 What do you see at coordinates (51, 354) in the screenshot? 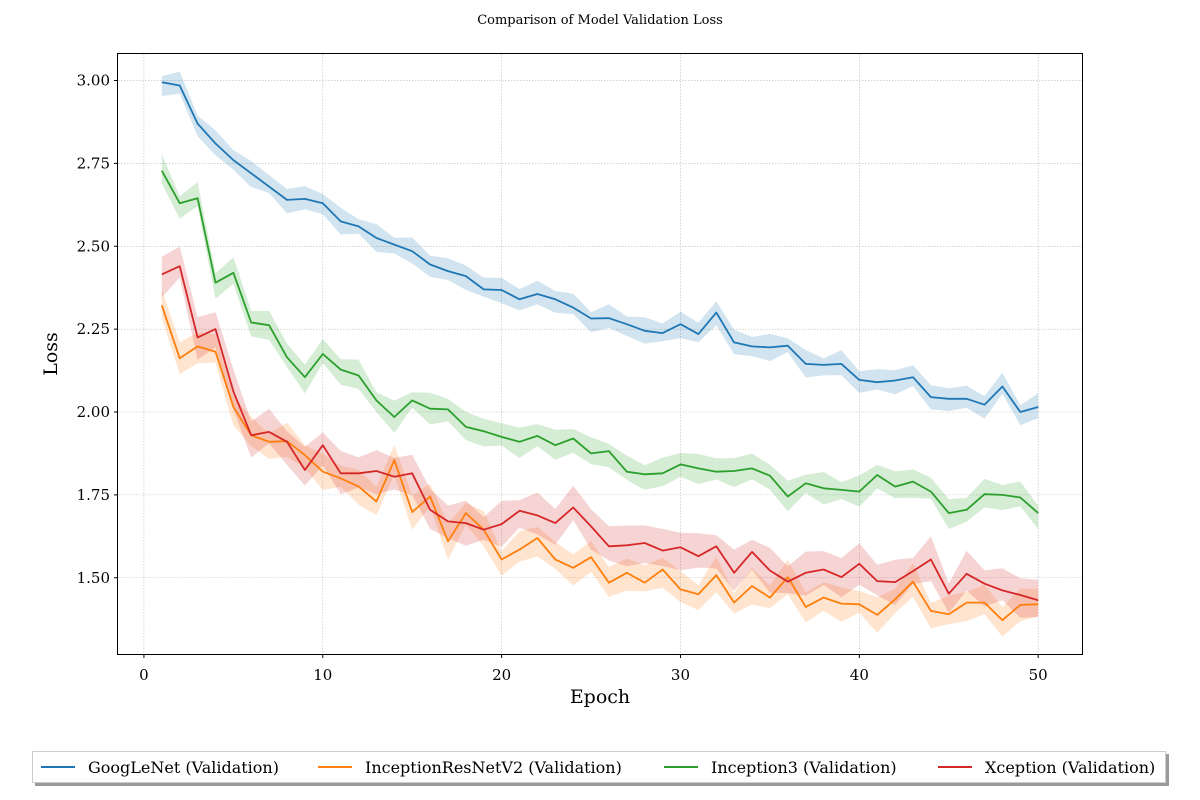
I see `y-axis-label: Loss` at bounding box center [51, 354].